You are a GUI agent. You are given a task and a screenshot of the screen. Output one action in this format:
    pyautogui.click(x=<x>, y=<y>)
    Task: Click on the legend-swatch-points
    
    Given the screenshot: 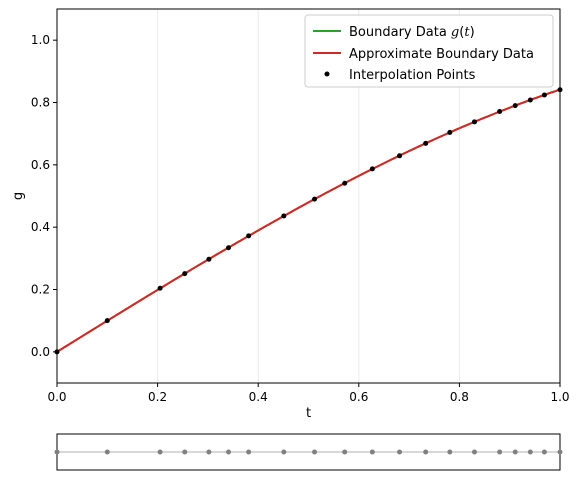 What is the action you would take?
    pyautogui.click(x=327, y=74)
    